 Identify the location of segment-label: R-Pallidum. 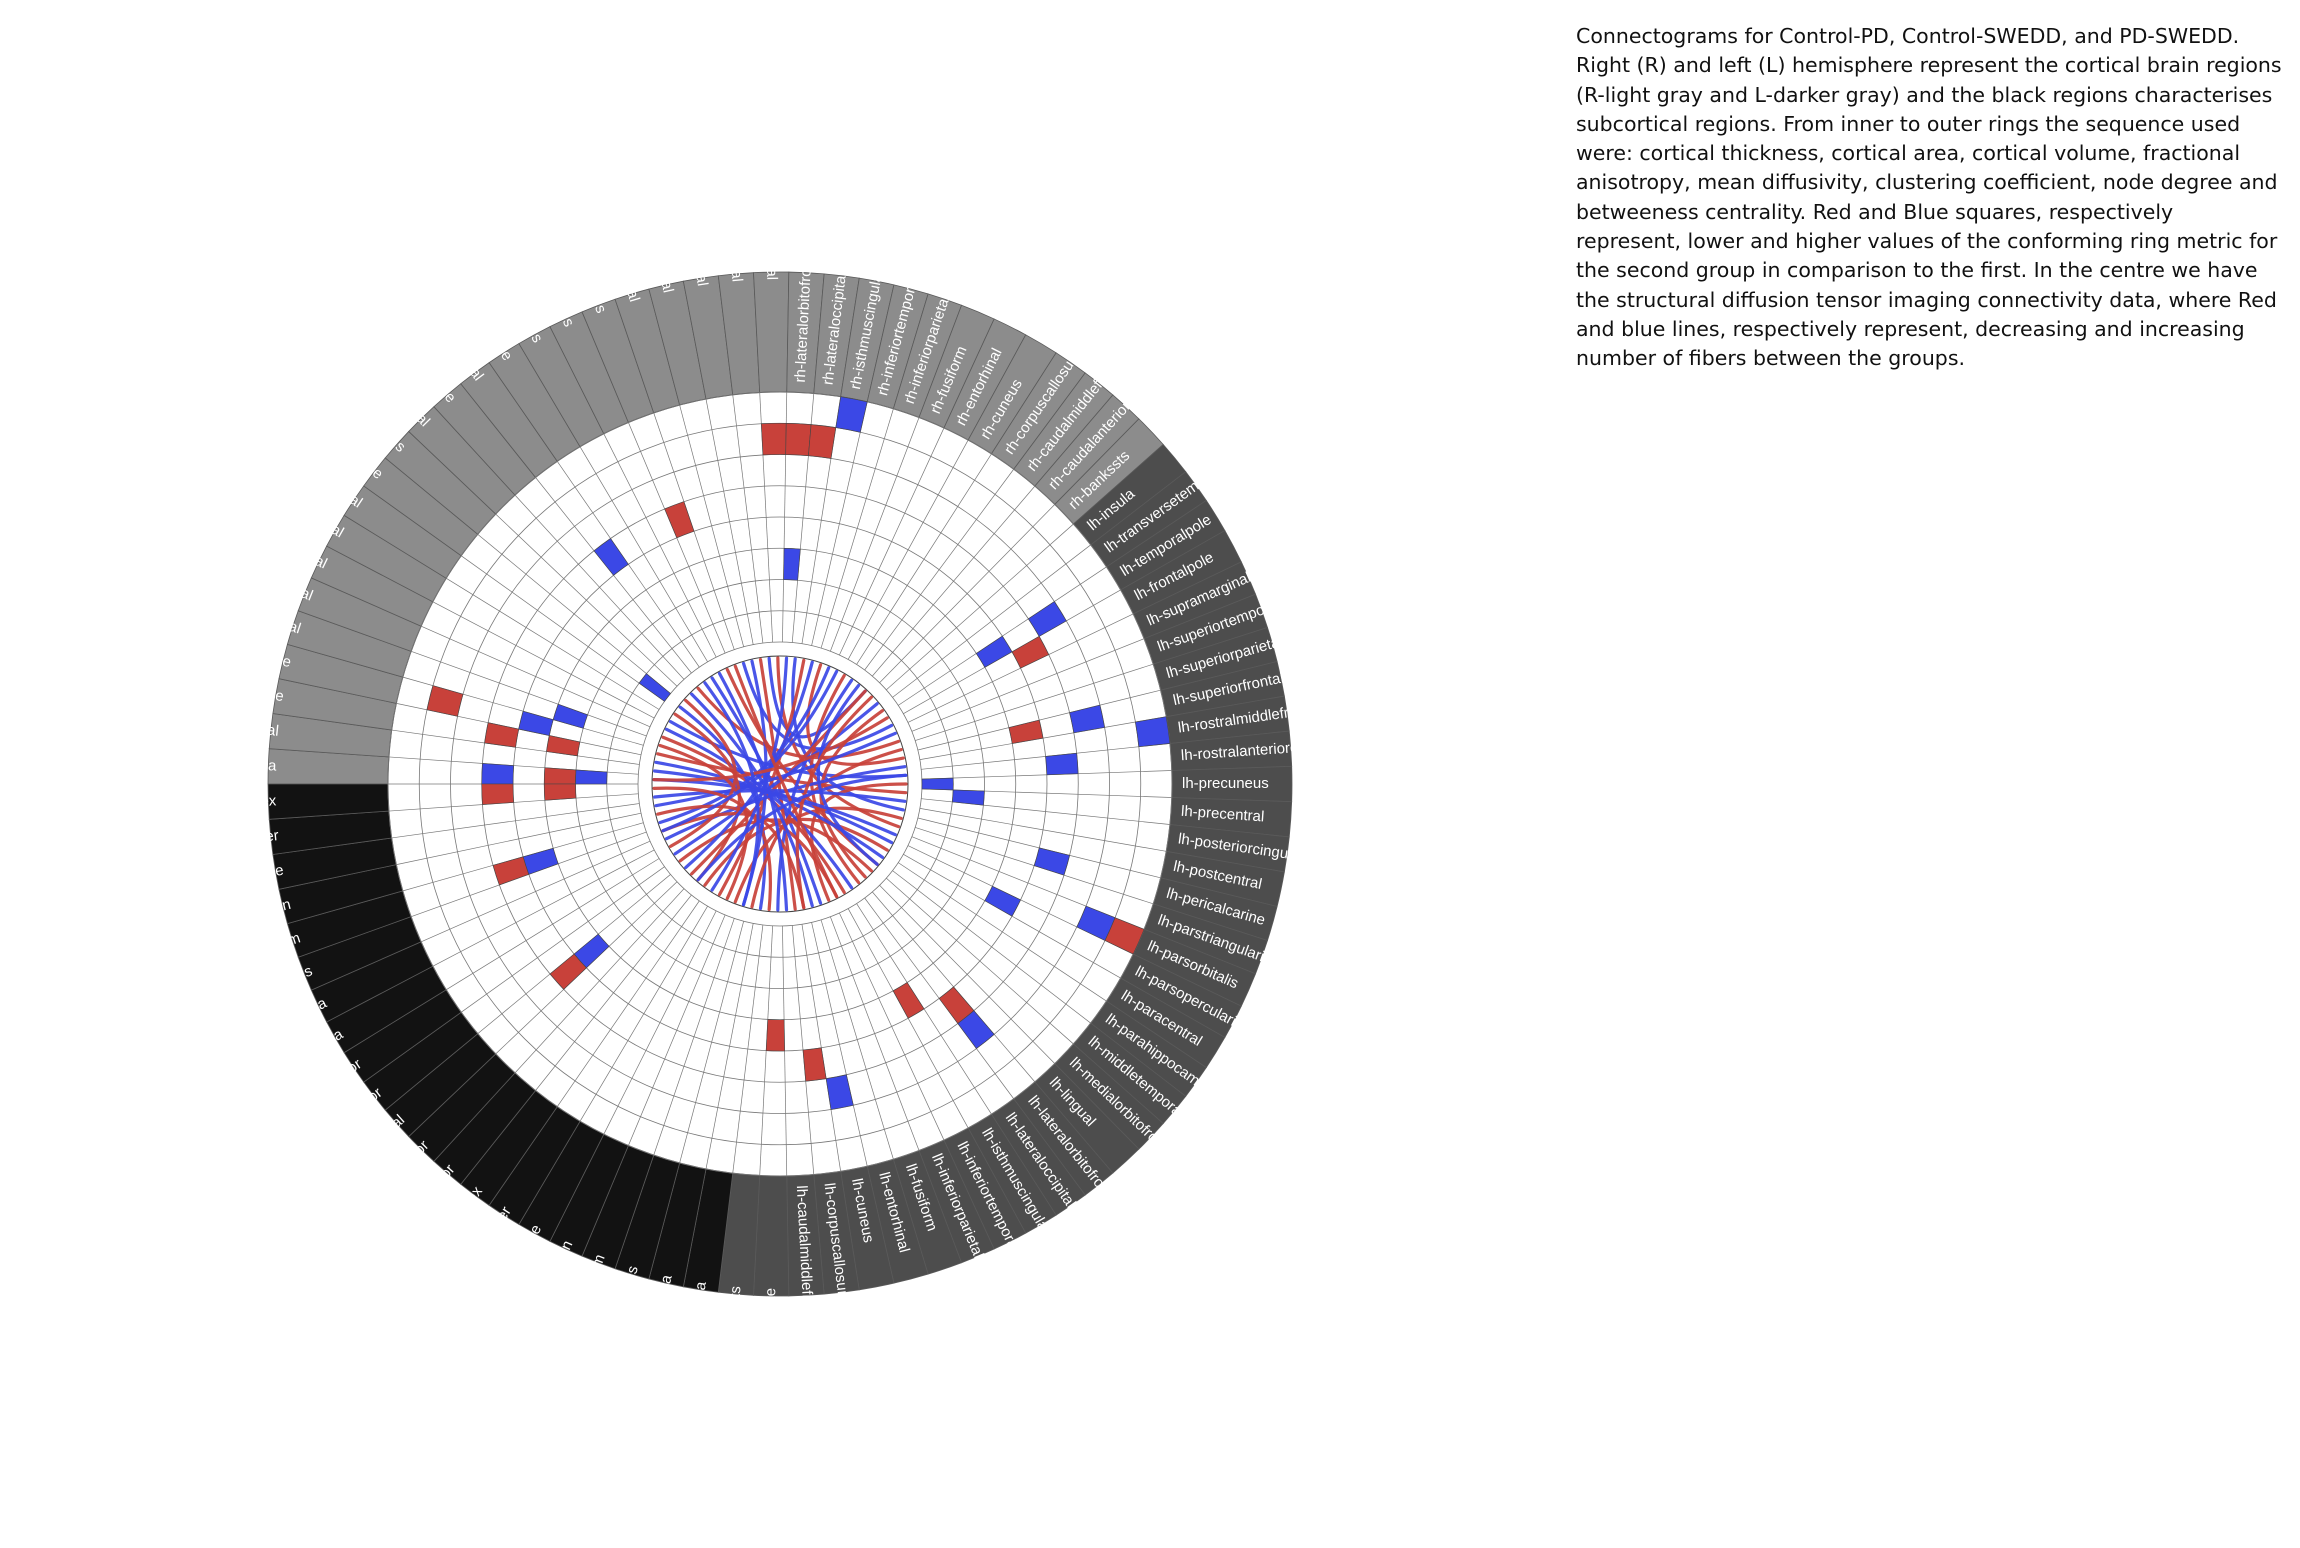
(265, 948).